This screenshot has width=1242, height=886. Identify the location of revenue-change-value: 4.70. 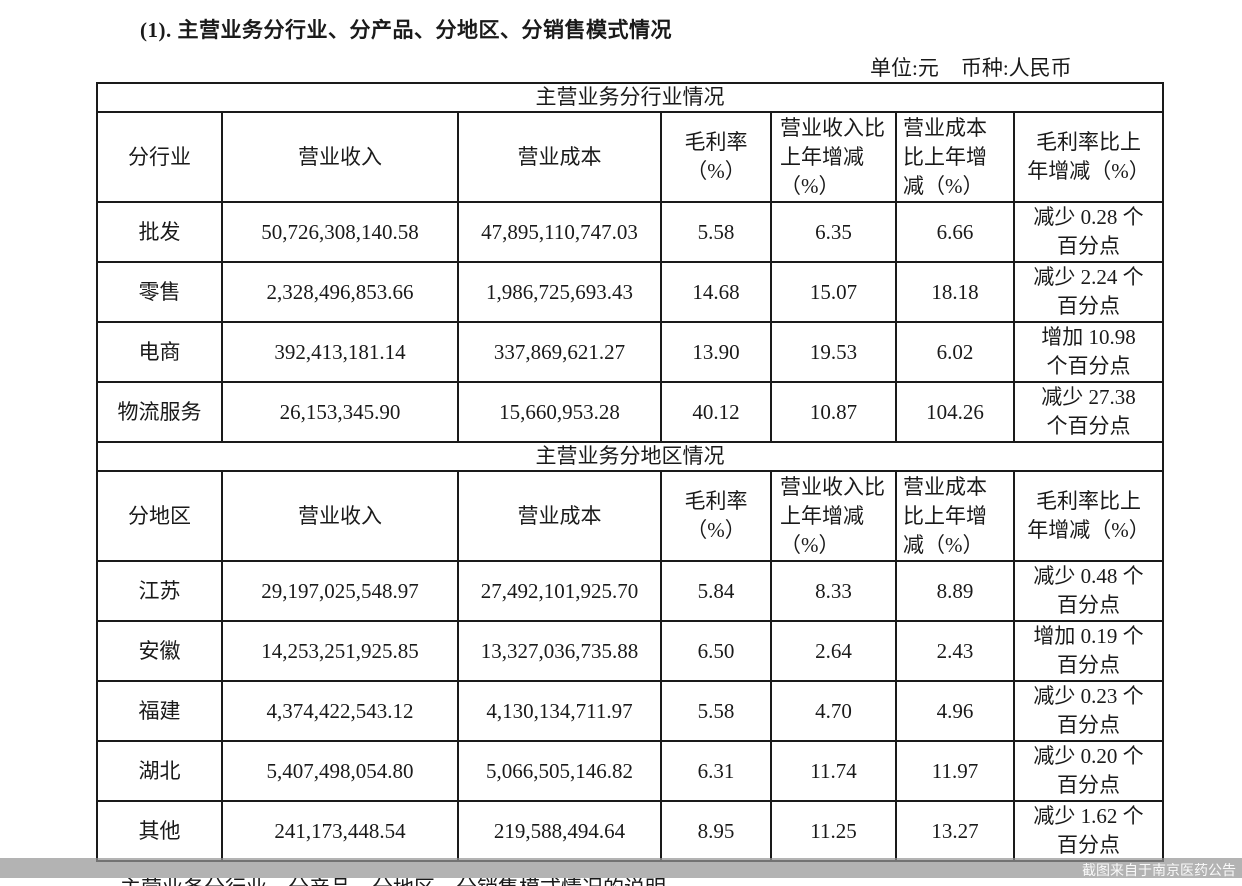
(833, 711).